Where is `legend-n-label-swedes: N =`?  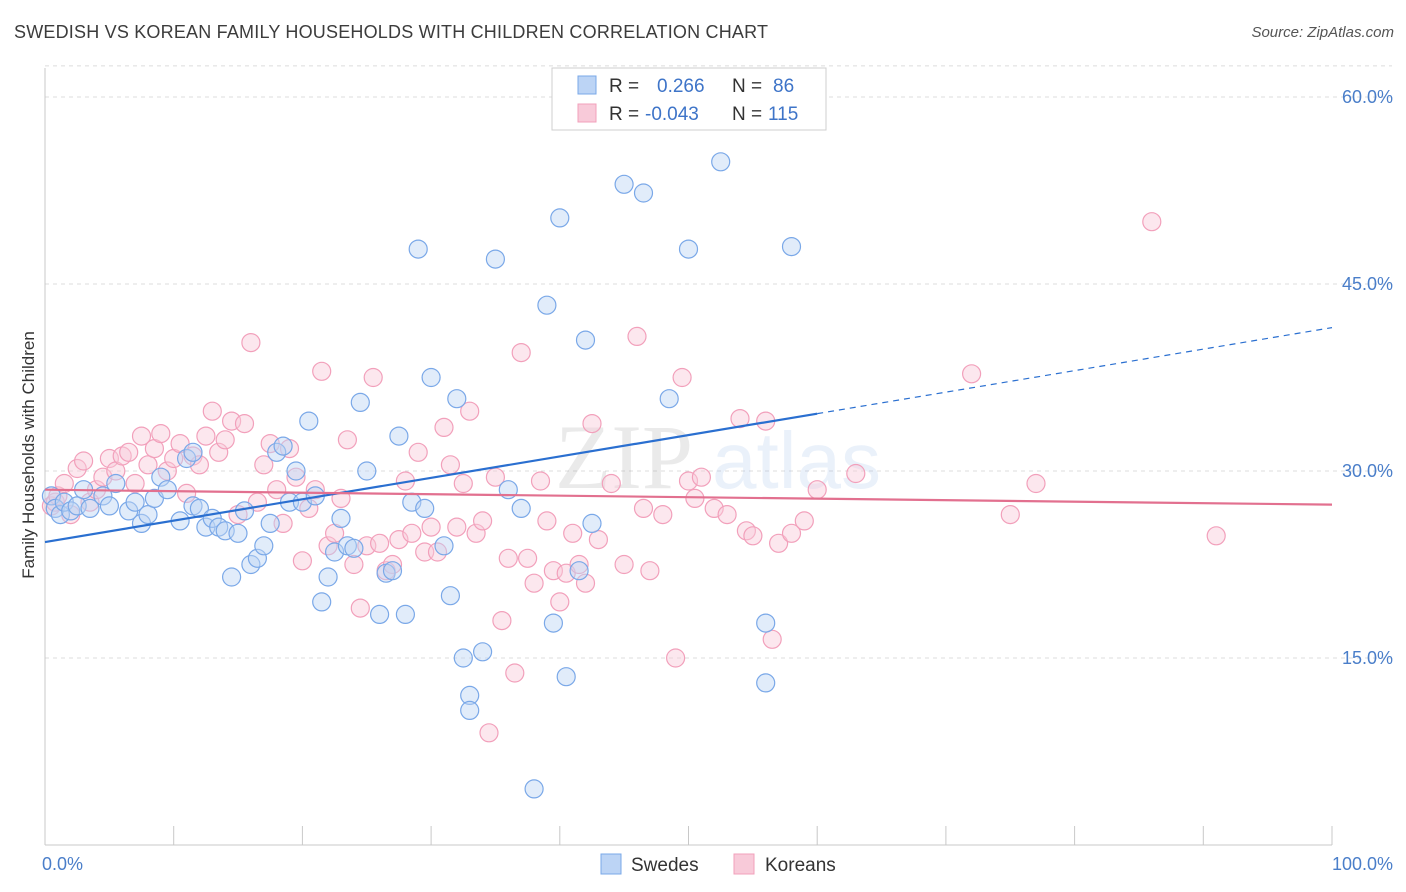 legend-n-label-swedes: N = is located at coordinates (747, 86).